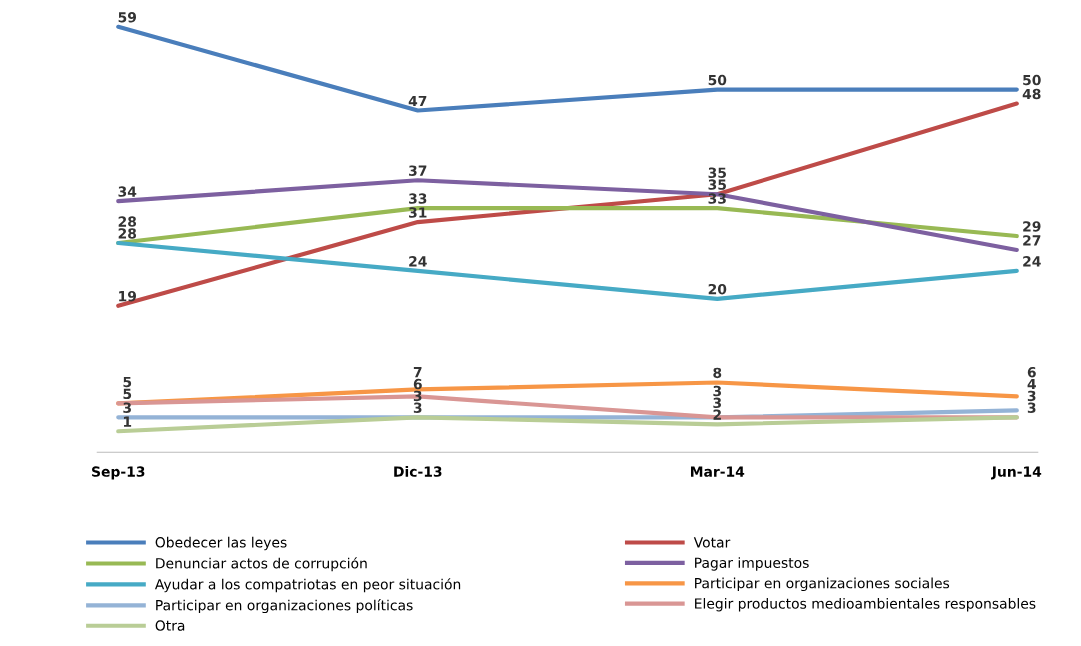 Image resolution: width=1081 pixels, height=646 pixels. What do you see at coordinates (307, 585) in the screenshot?
I see `legend-label: Ayudar a los compatriotas en peor situación` at bounding box center [307, 585].